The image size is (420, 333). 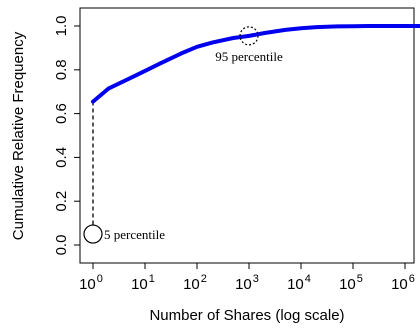 What do you see at coordinates (61, 26) in the screenshot?
I see `y-tick-label: 1.0` at bounding box center [61, 26].